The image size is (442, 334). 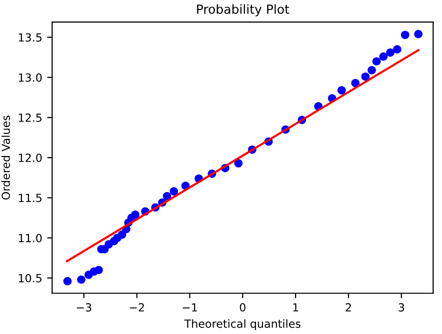 I want to click on x-axis-title: Theoretical quantiles, so click(x=242, y=324).